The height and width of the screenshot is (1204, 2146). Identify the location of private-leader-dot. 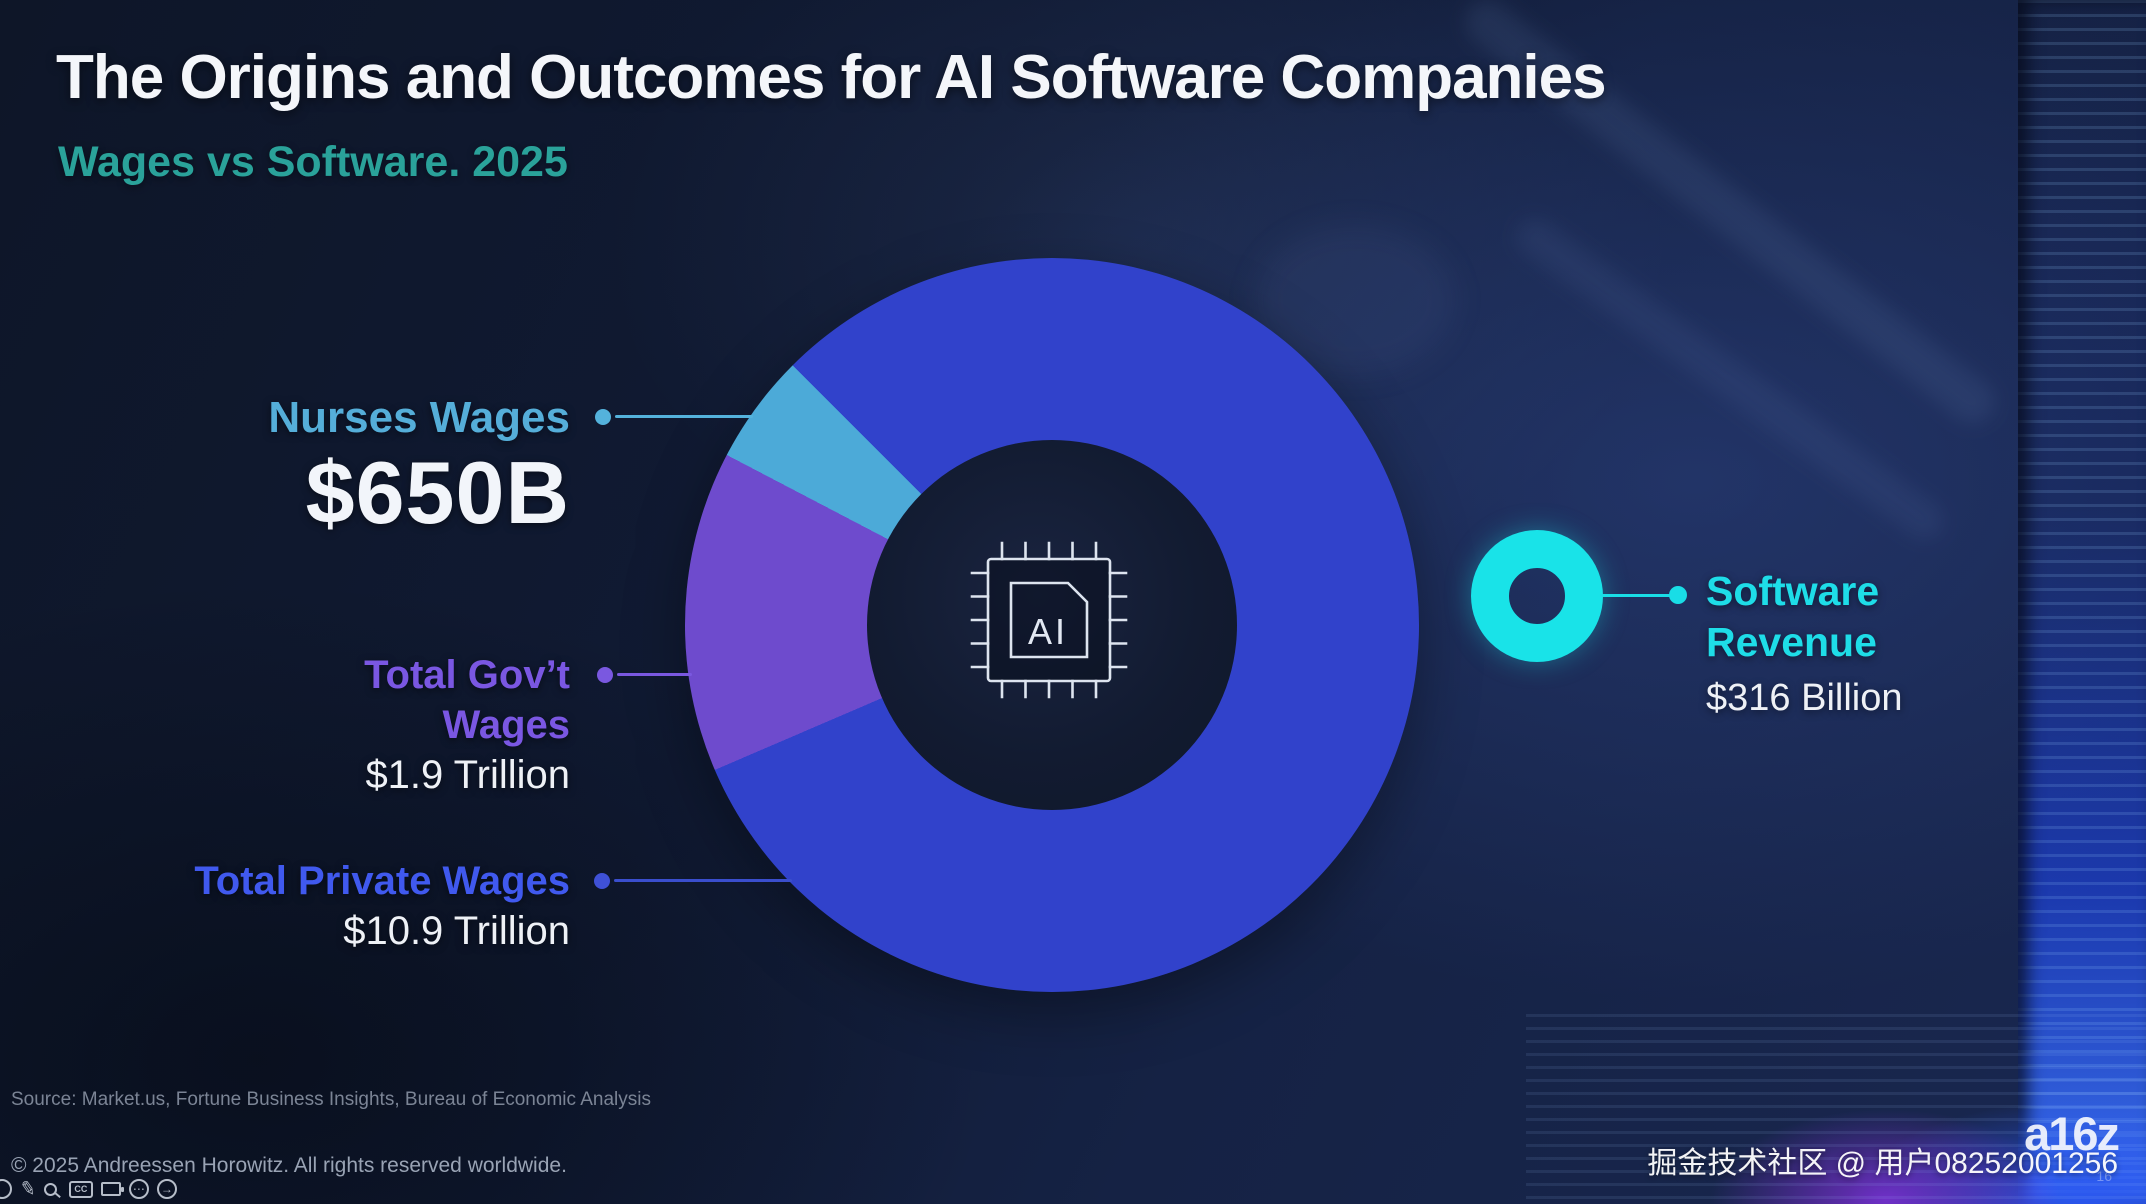
(602, 881).